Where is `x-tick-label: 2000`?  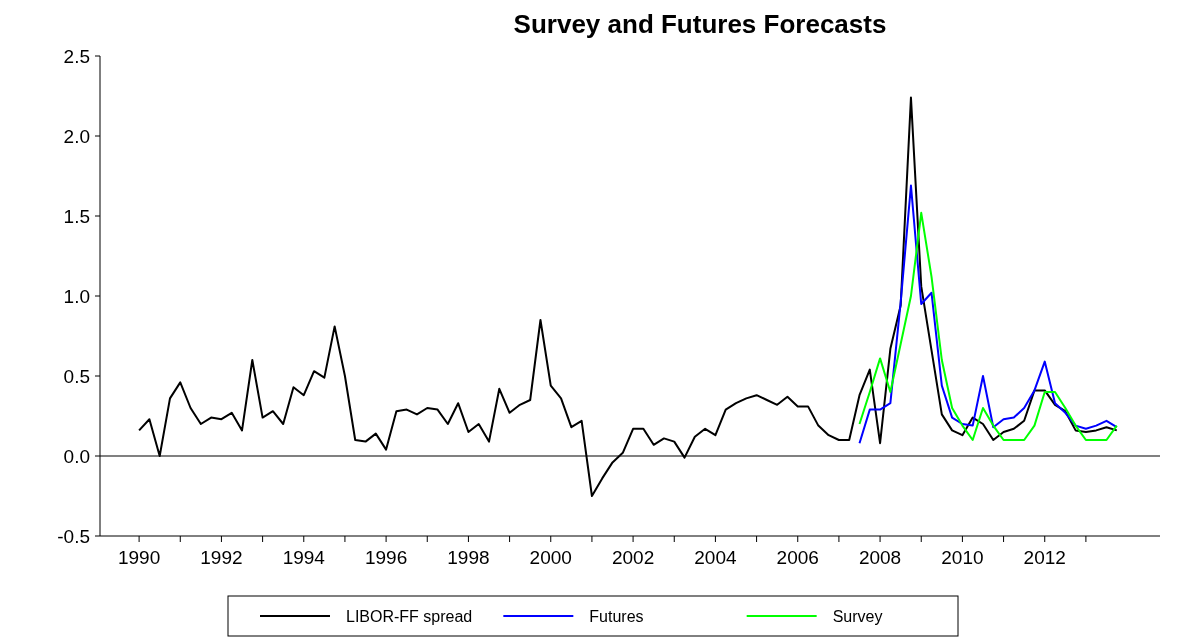
x-tick-label: 2000 is located at coordinates (550, 557).